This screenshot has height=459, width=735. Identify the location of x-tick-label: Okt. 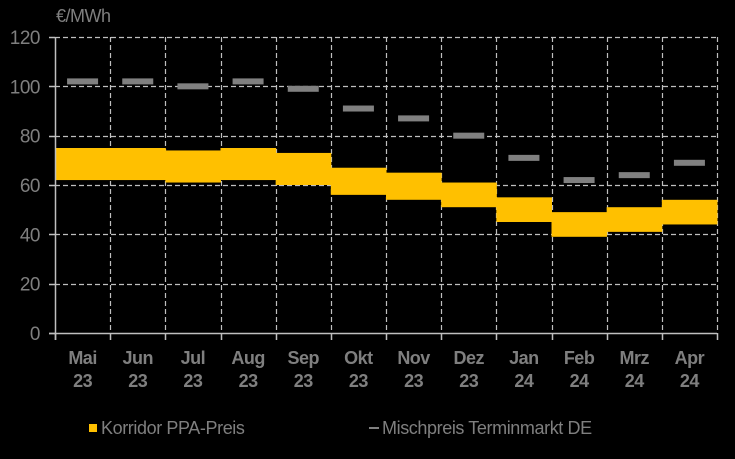
(358, 358).